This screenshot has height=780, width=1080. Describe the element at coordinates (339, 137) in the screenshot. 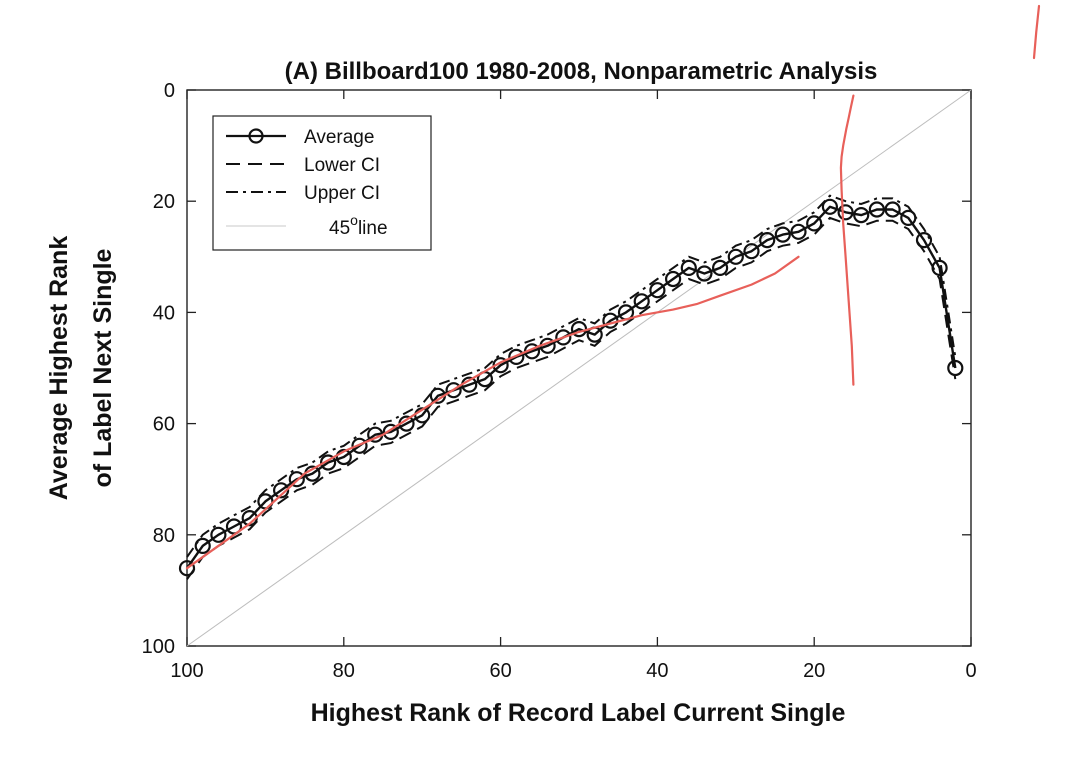

I see `legend-average-label: Average` at that location.